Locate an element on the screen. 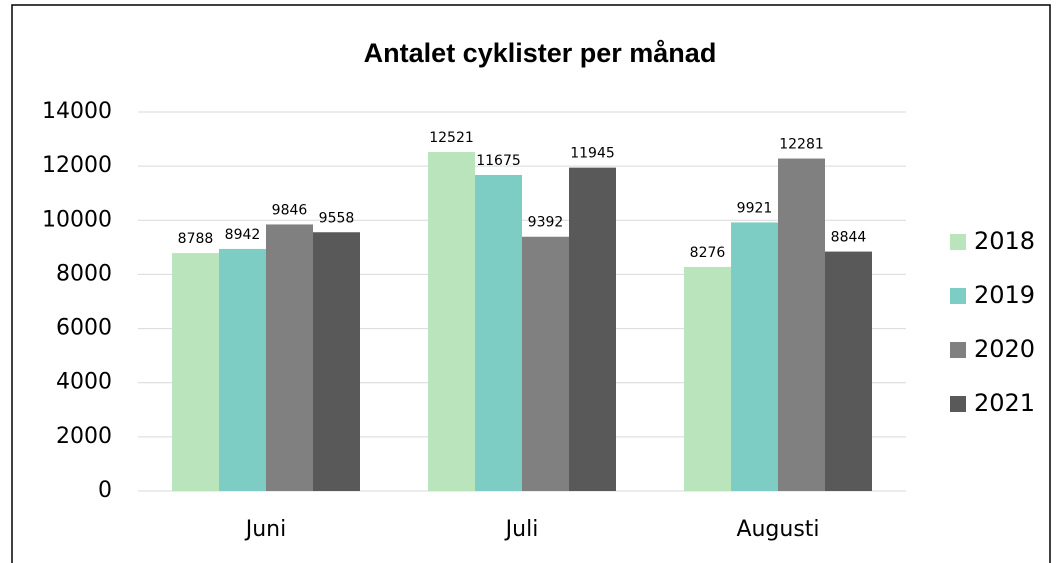  legend-label: 2019 is located at coordinates (1004, 295).